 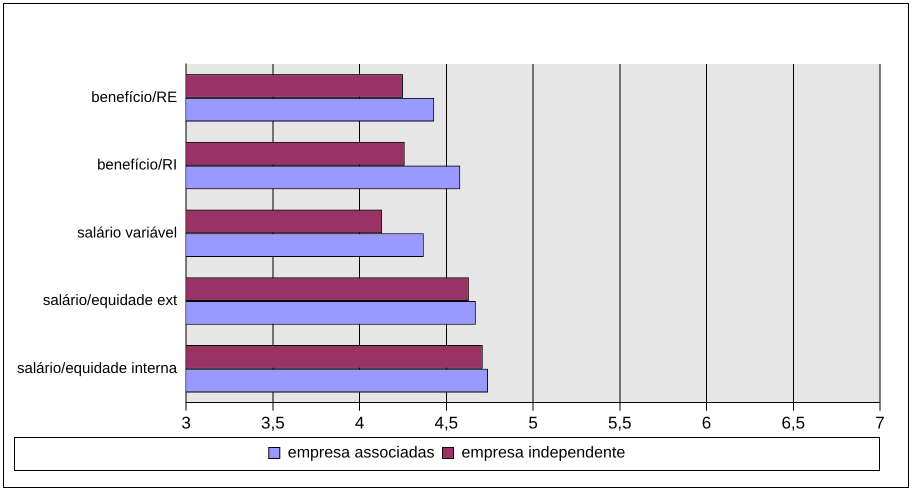 What do you see at coordinates (880, 422) in the screenshot?
I see `x-tick-label: 7` at bounding box center [880, 422].